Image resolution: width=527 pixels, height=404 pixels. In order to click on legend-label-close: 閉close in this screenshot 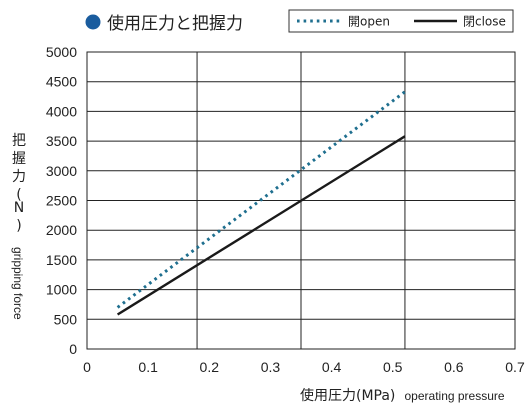, I will do `click(484, 22)`.